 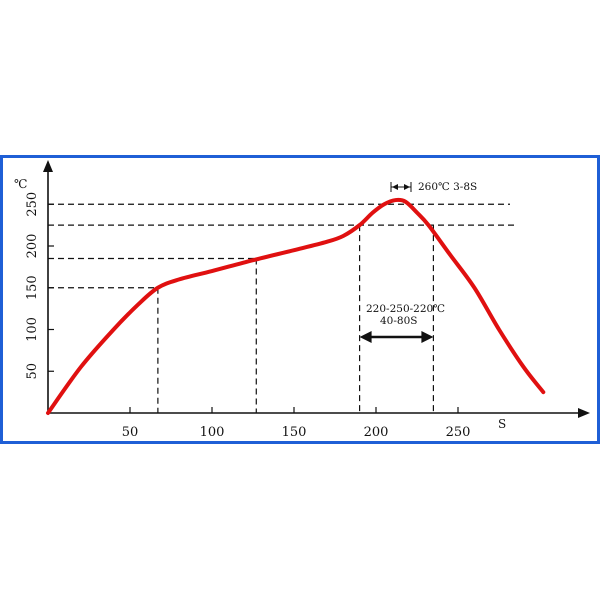 What do you see at coordinates (584, 413) in the screenshot?
I see `x-axis-arrow` at bounding box center [584, 413].